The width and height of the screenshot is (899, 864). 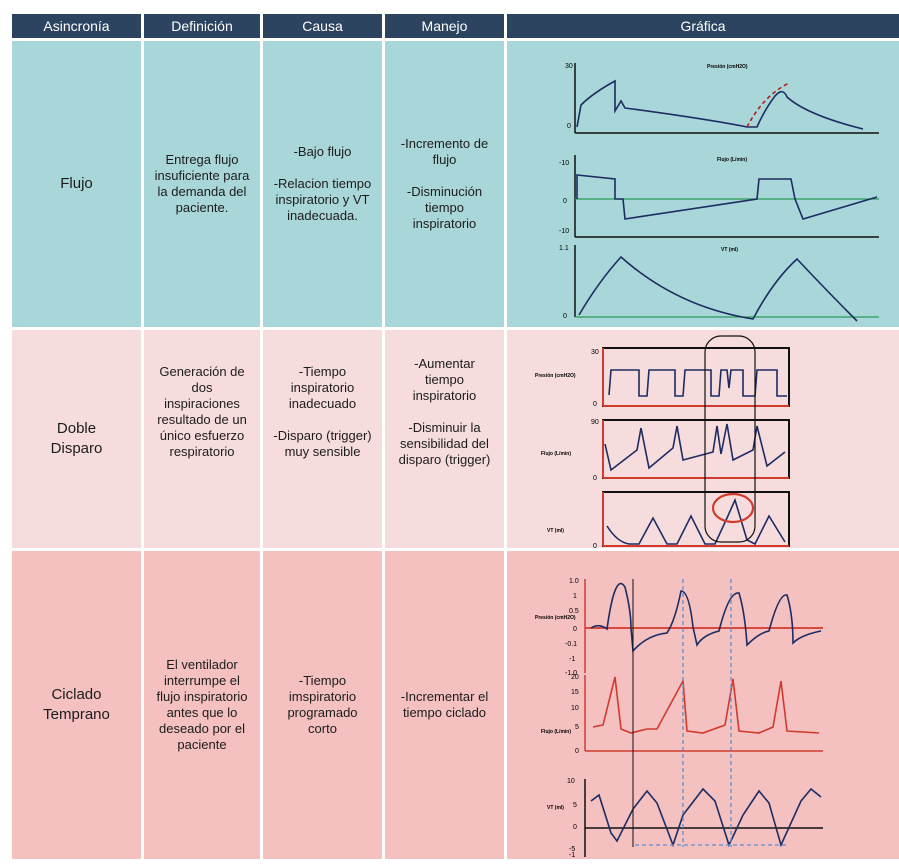 I want to click on definicion-line: flujo inspiratorio, so click(x=202, y=696).